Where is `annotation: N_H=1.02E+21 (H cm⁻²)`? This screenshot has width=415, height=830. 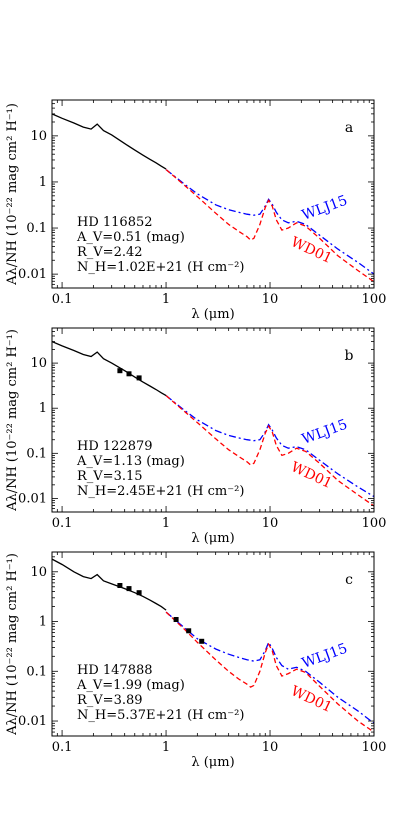 annotation: N_H=1.02E+21 (H cm⁻²) is located at coordinates (160, 267).